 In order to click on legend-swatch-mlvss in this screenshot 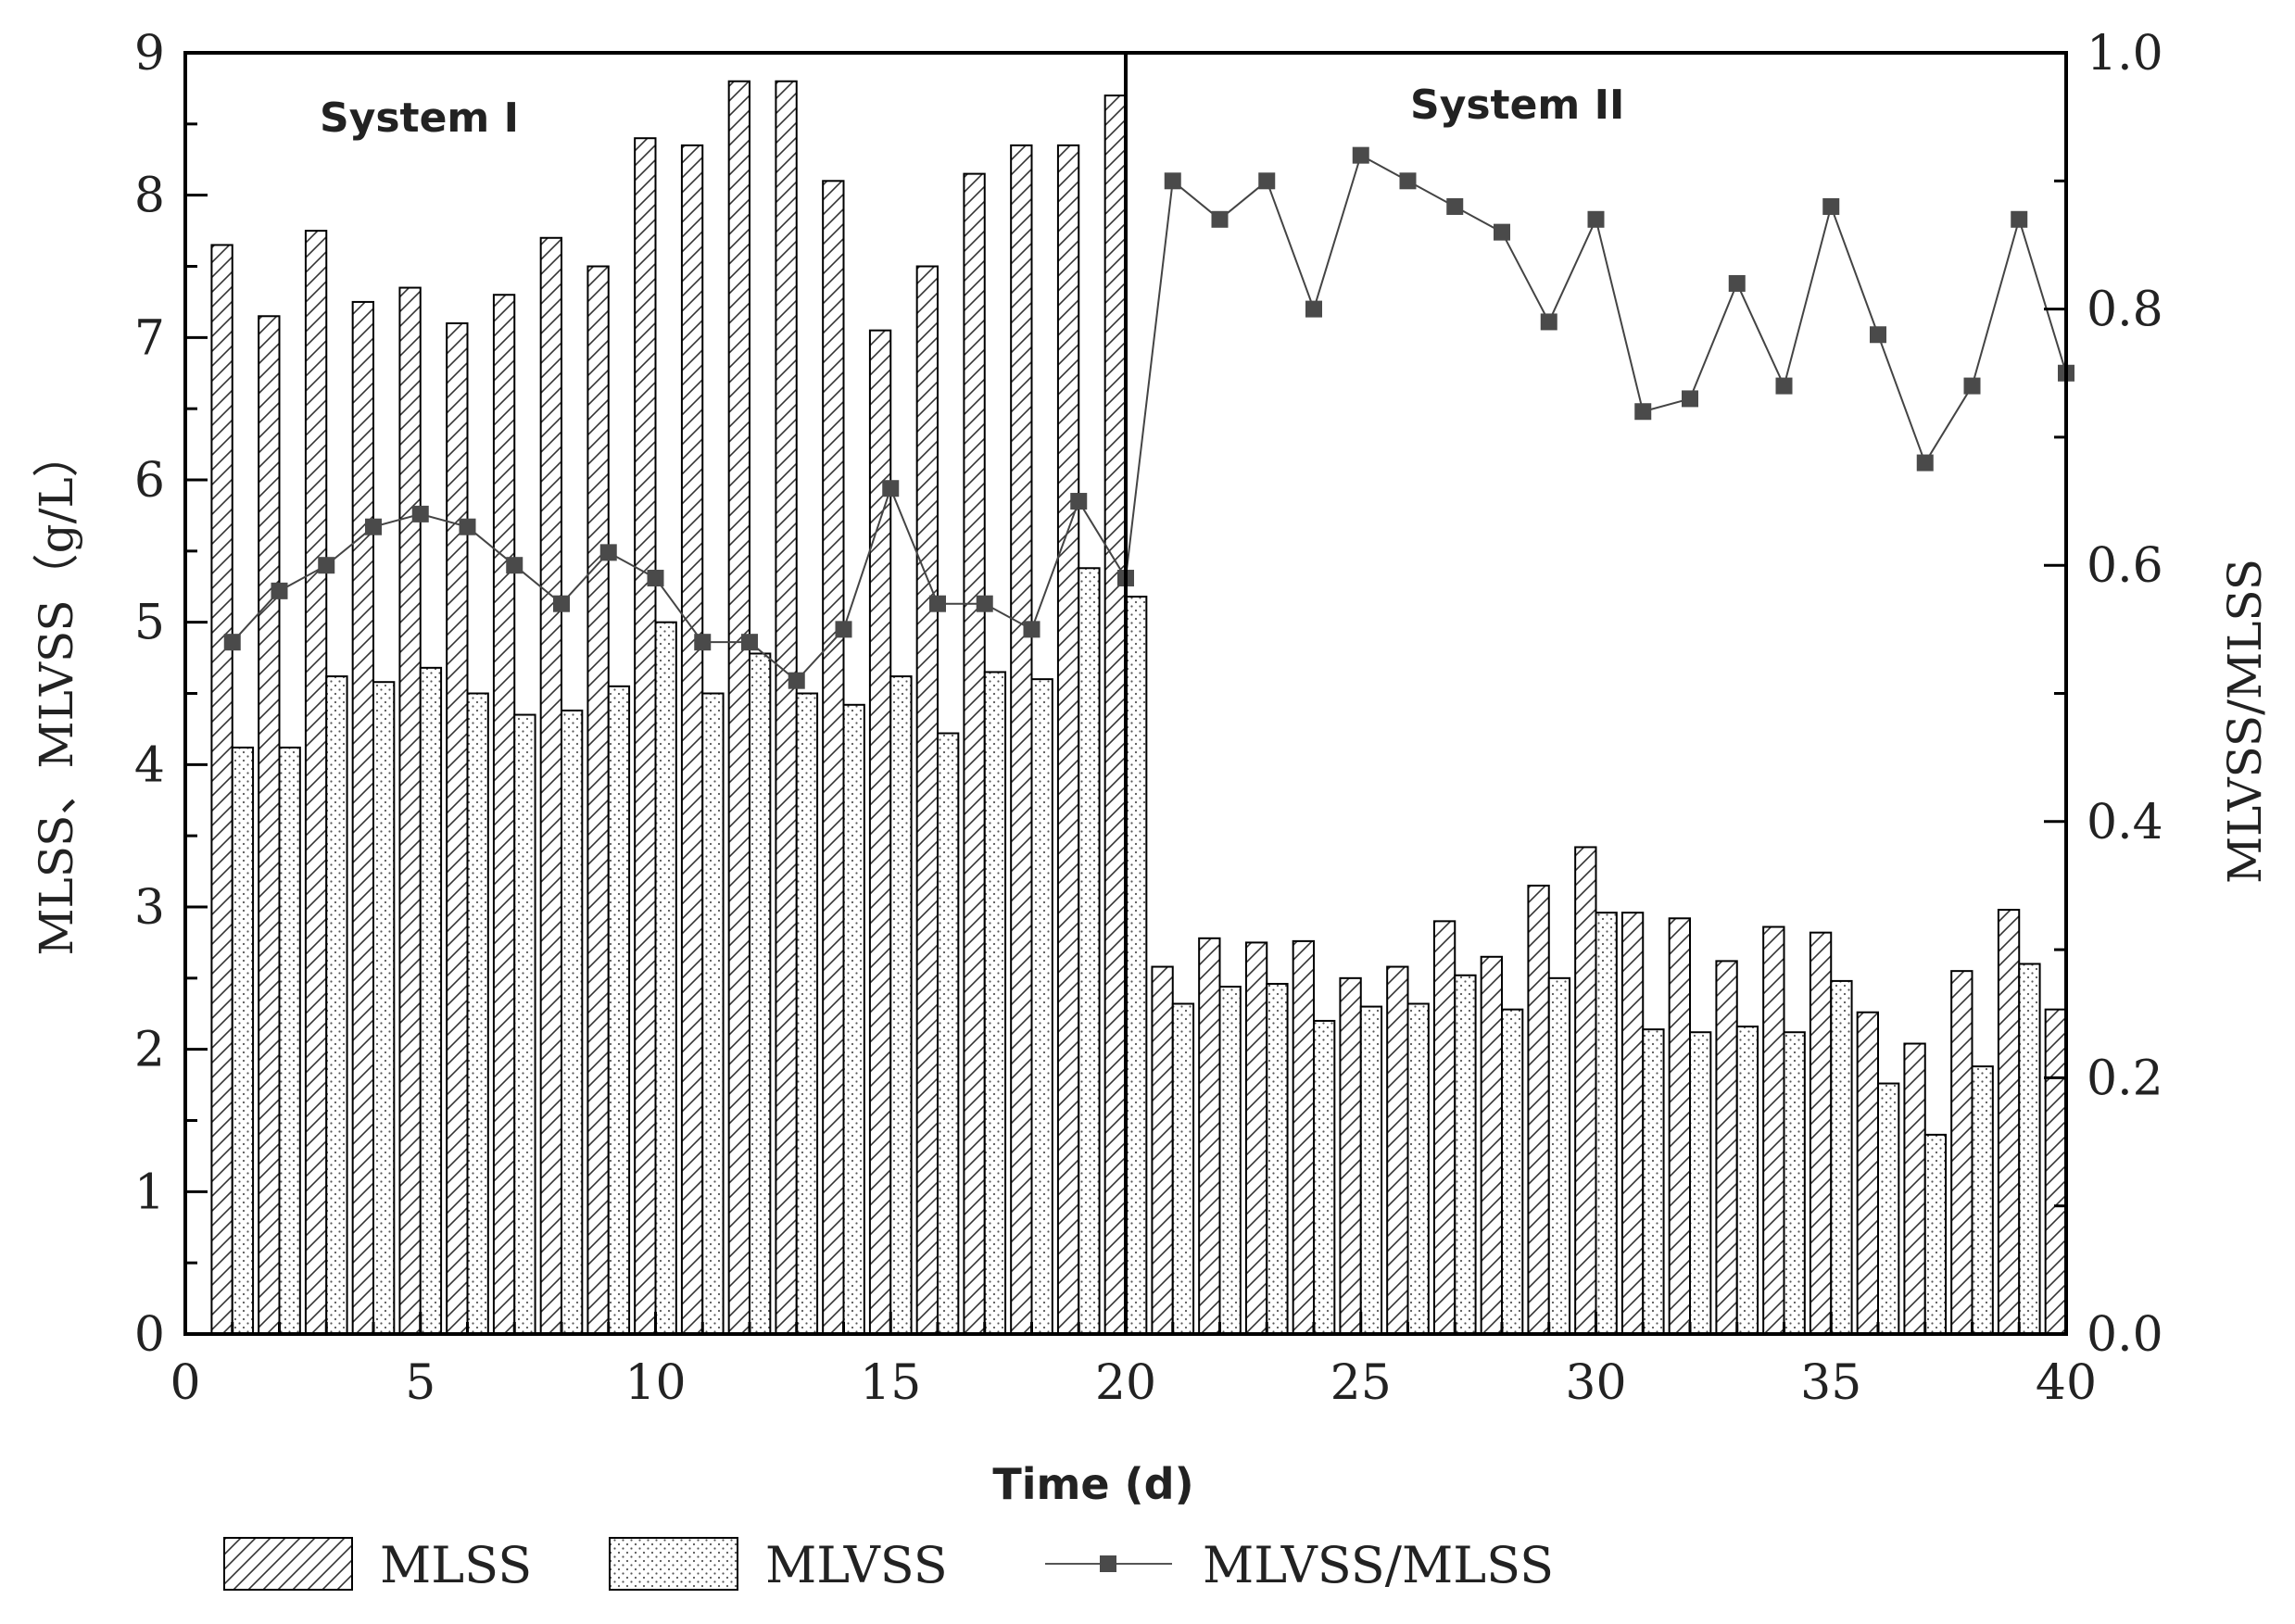, I will do `click(673, 1564)`.